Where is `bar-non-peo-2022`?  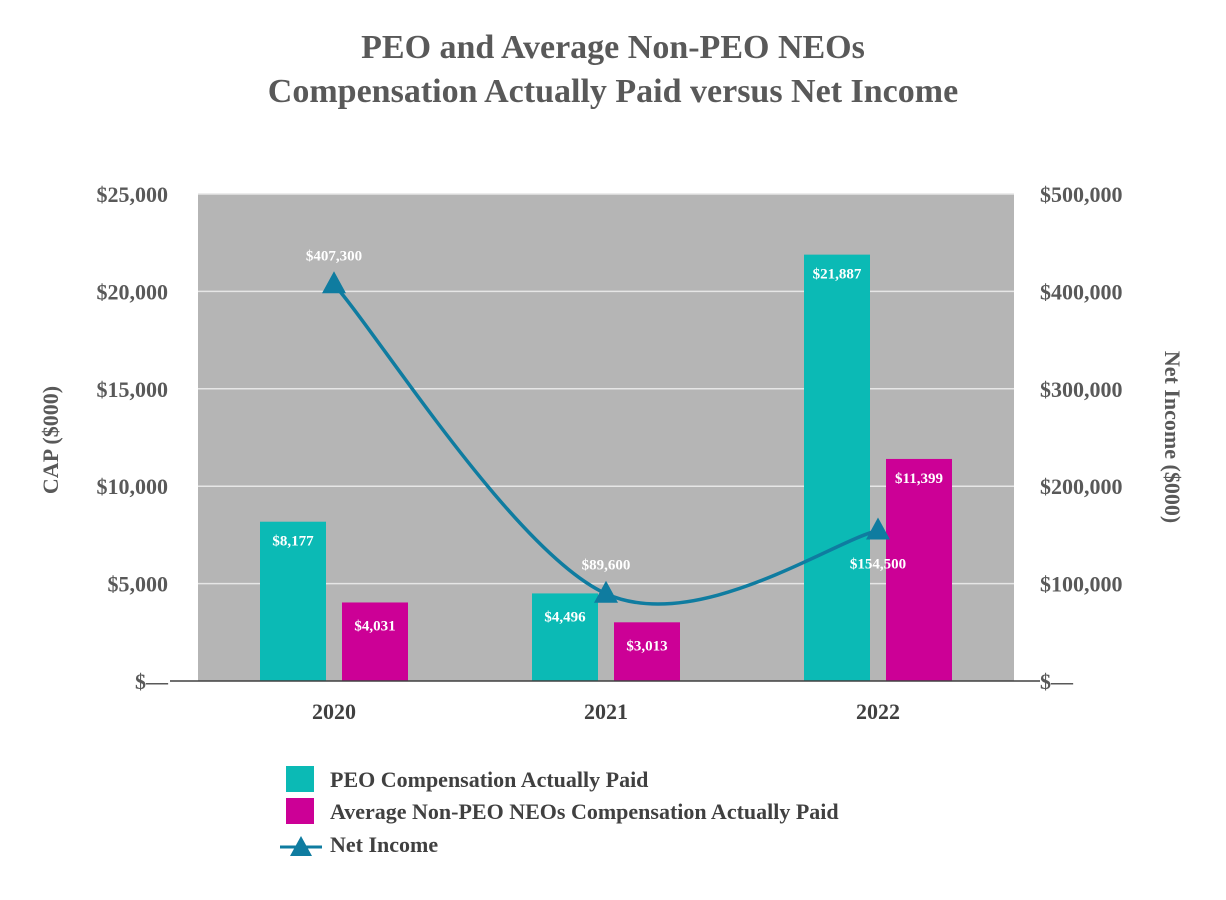 bar-non-peo-2022 is located at coordinates (919, 569).